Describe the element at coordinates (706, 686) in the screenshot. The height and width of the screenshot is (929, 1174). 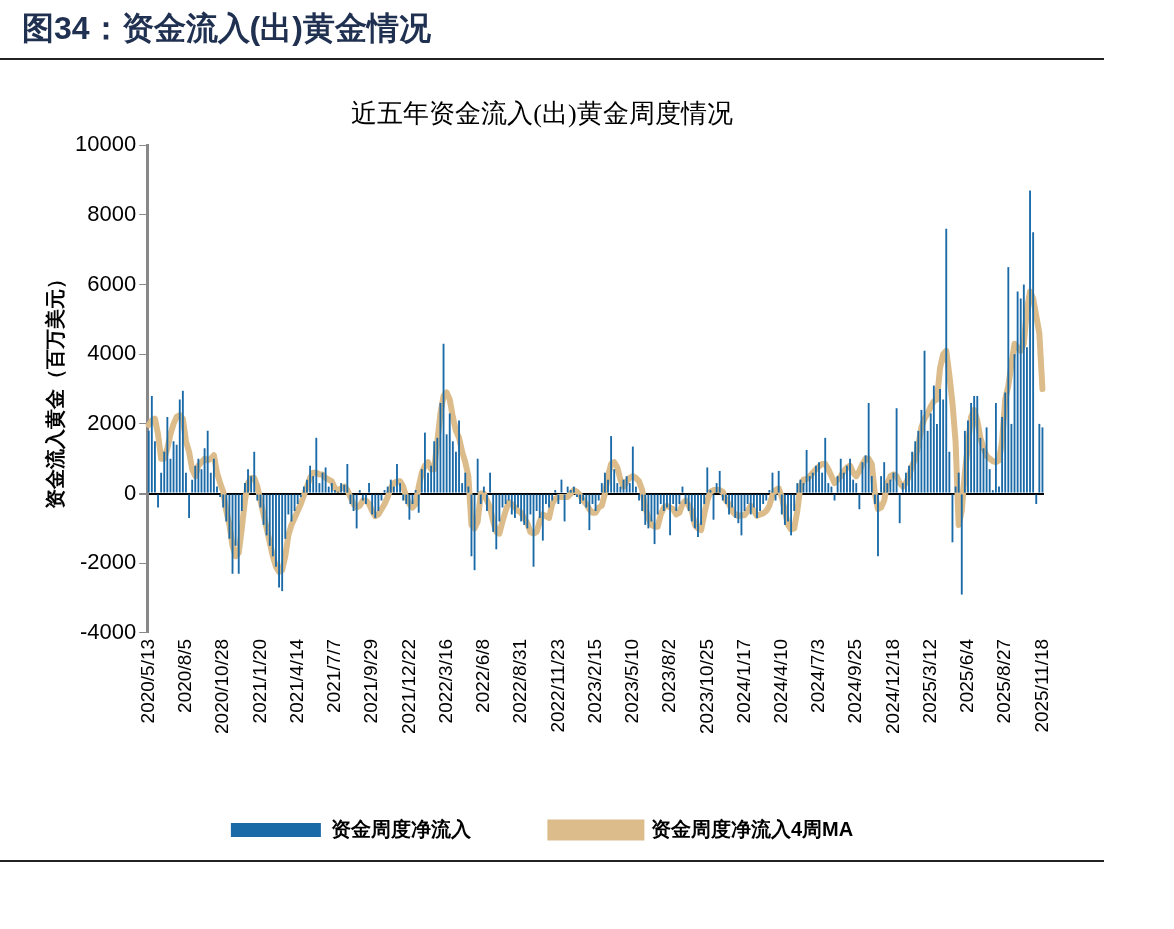
I see `x-tick-label: 2023/10/25` at that location.